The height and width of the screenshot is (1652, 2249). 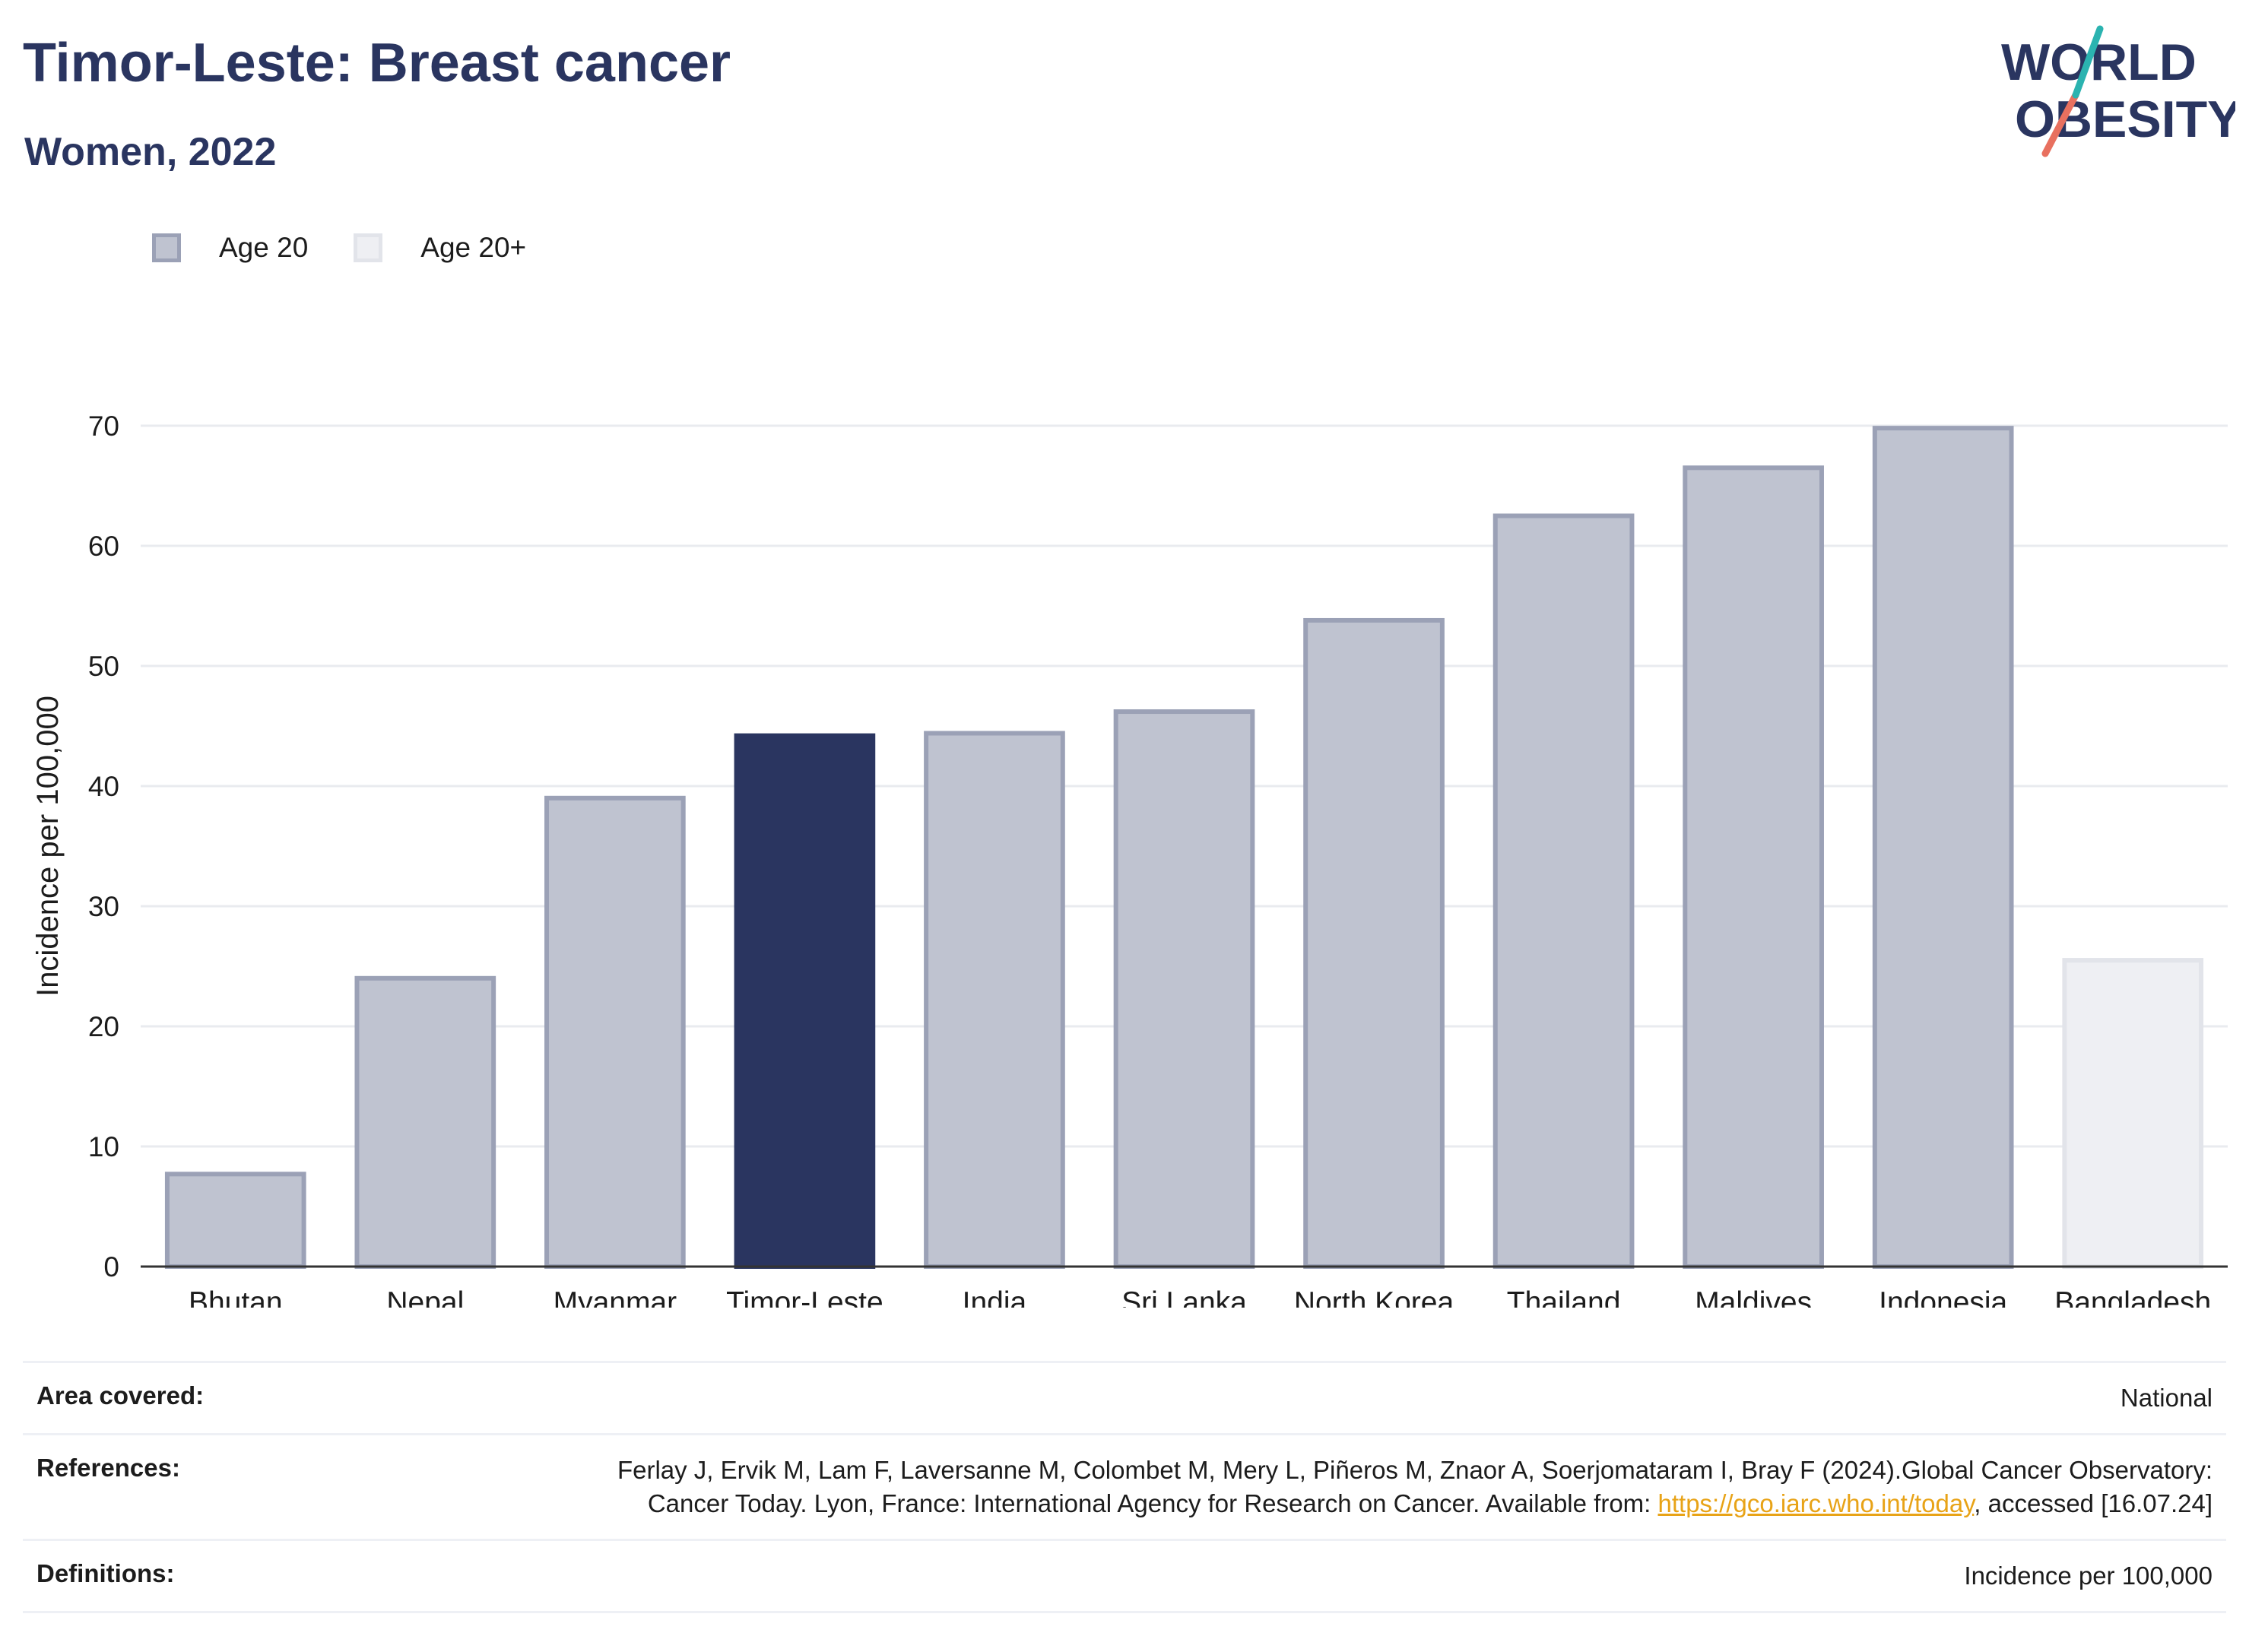 I want to click on y-axis-title: Incidence per 100,000, so click(x=48, y=846).